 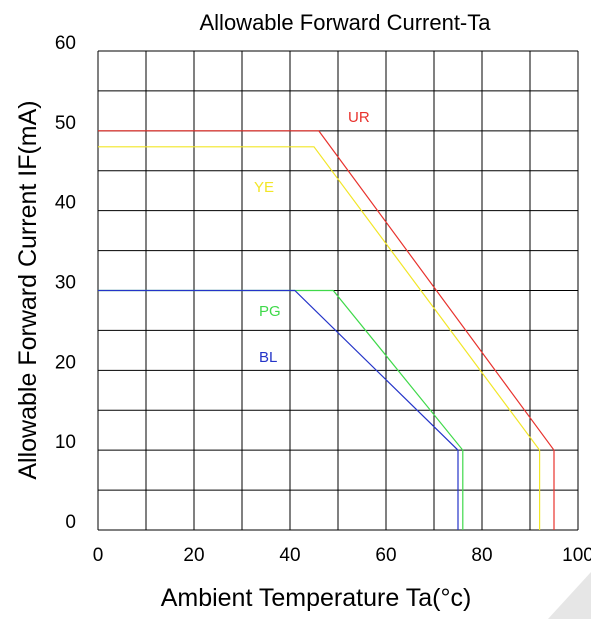 I want to click on y-tick-label: 50, so click(x=65, y=123).